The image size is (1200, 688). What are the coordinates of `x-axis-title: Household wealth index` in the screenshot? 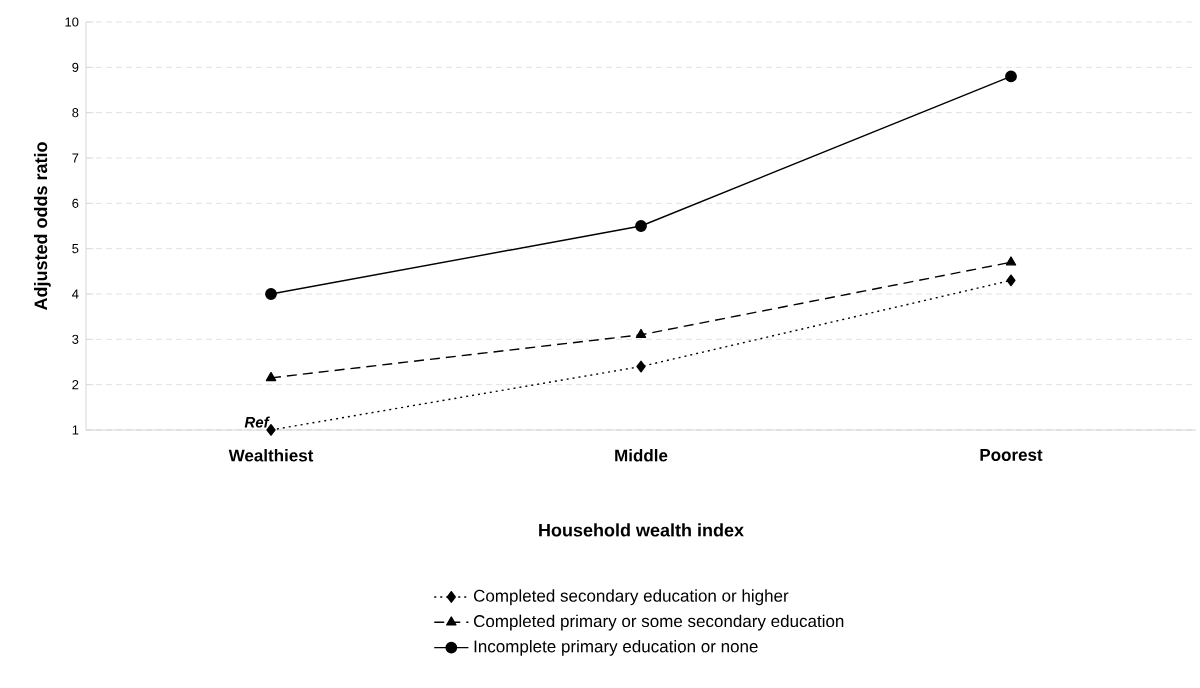 It's located at (641, 530).